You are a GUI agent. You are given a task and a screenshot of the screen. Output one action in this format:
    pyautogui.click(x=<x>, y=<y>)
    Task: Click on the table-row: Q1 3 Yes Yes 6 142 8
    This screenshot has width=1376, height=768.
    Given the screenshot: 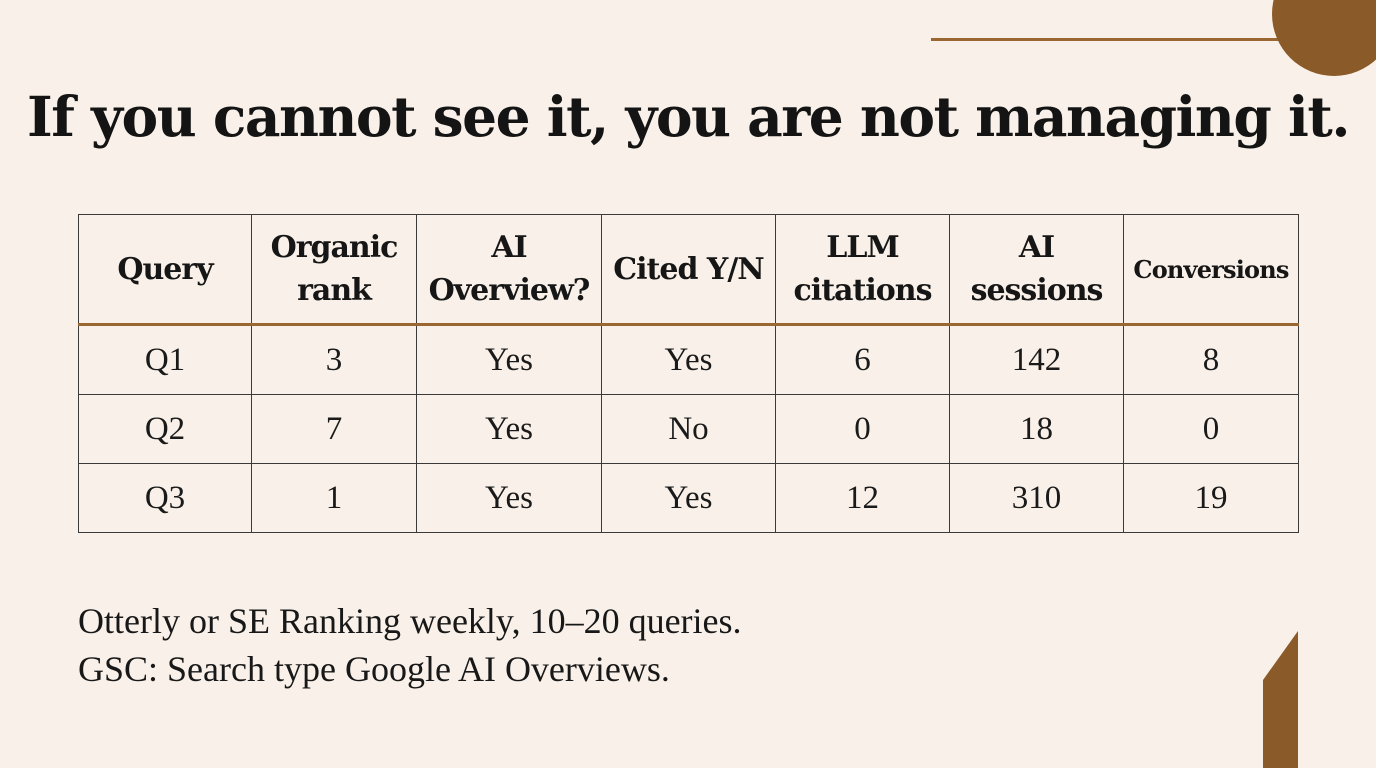 What is the action you would take?
    pyautogui.click(x=688, y=359)
    